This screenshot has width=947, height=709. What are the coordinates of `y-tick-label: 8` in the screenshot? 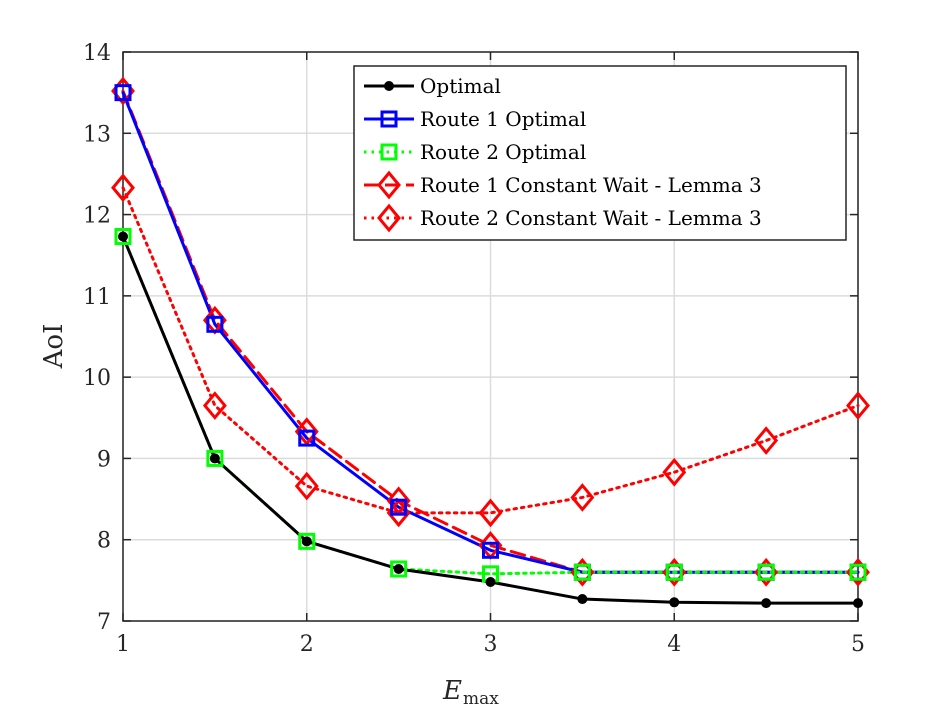 It's located at (104, 541).